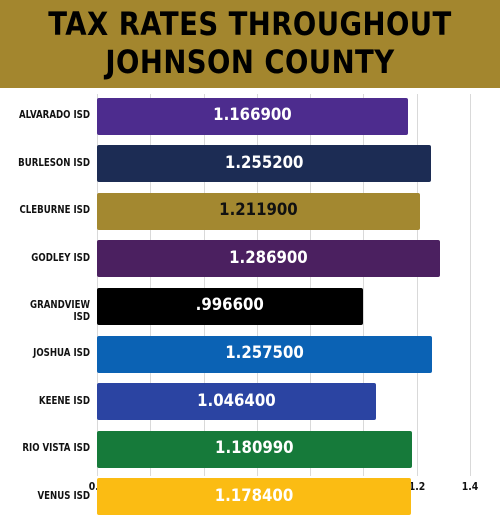 This screenshot has height=515, width=500. What do you see at coordinates (416, 486) in the screenshot?
I see `x-tick-label: 1.2` at bounding box center [416, 486].